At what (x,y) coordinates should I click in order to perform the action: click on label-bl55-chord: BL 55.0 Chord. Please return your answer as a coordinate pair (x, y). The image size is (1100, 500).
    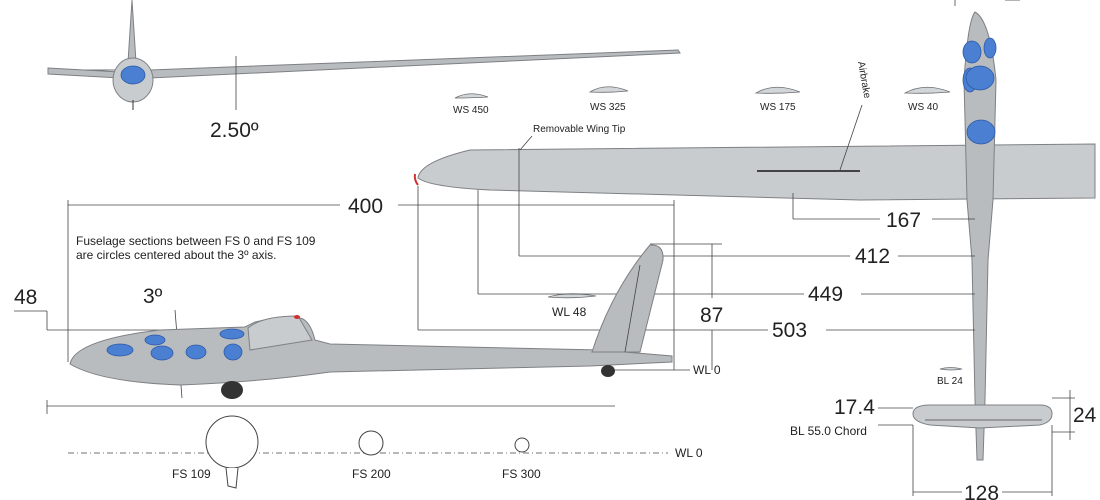
    Looking at the image, I should click on (828, 431).